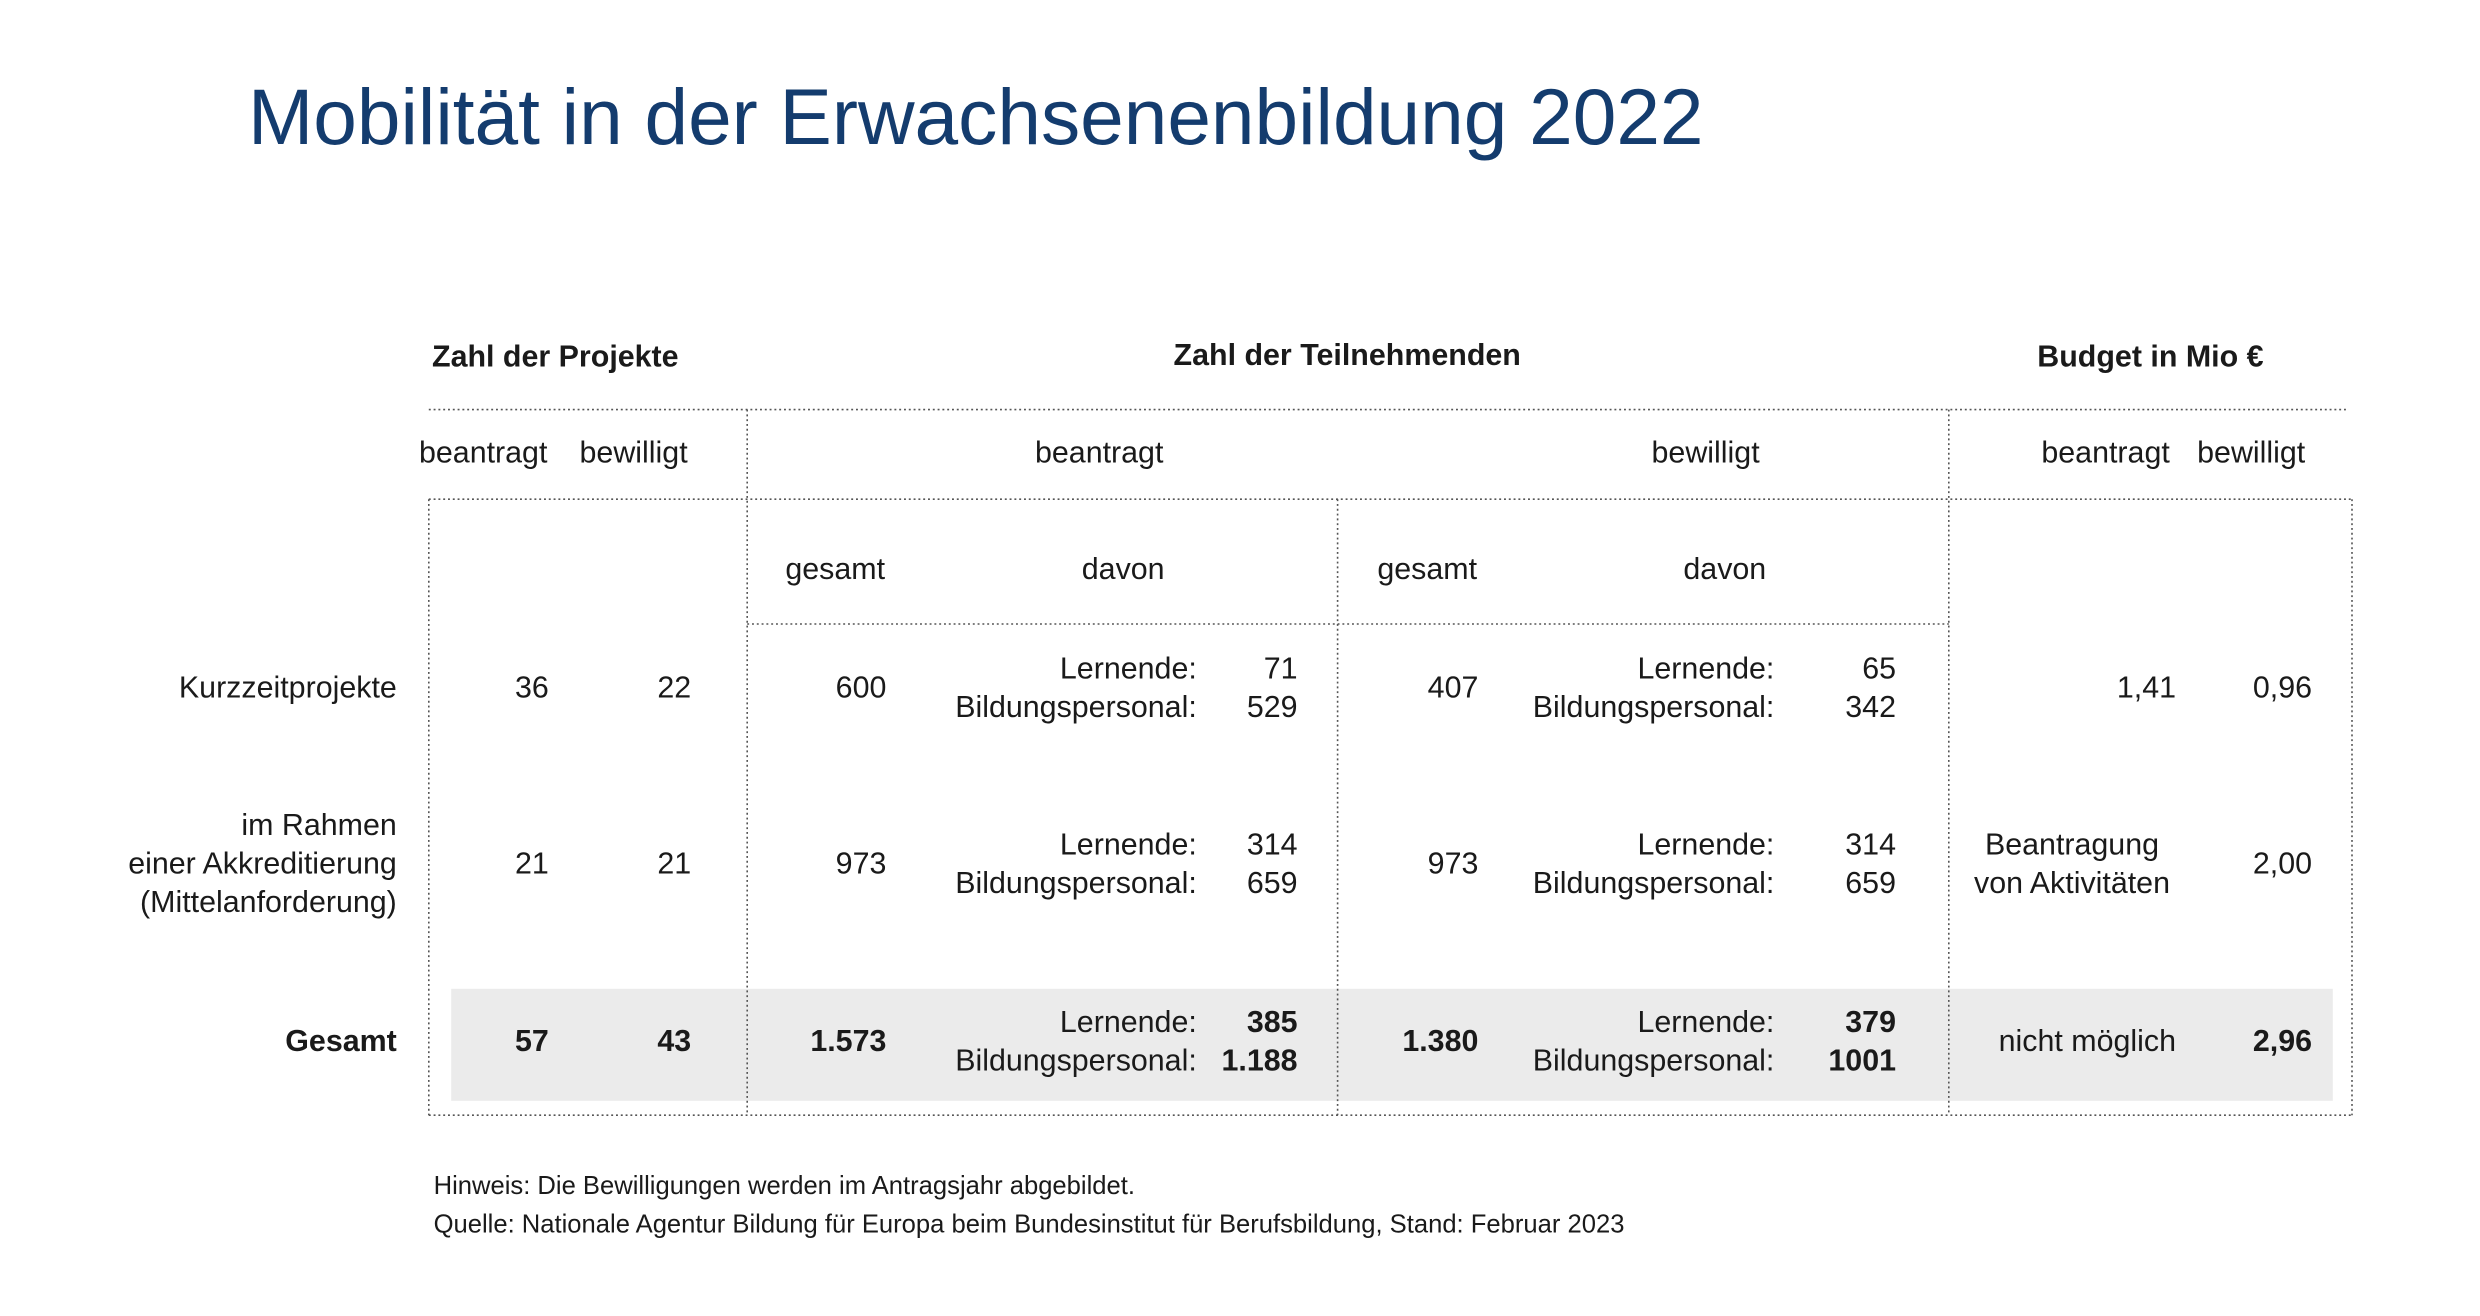  What do you see at coordinates (2150, 356) in the screenshot?
I see `group-header: Budget in Mio €` at bounding box center [2150, 356].